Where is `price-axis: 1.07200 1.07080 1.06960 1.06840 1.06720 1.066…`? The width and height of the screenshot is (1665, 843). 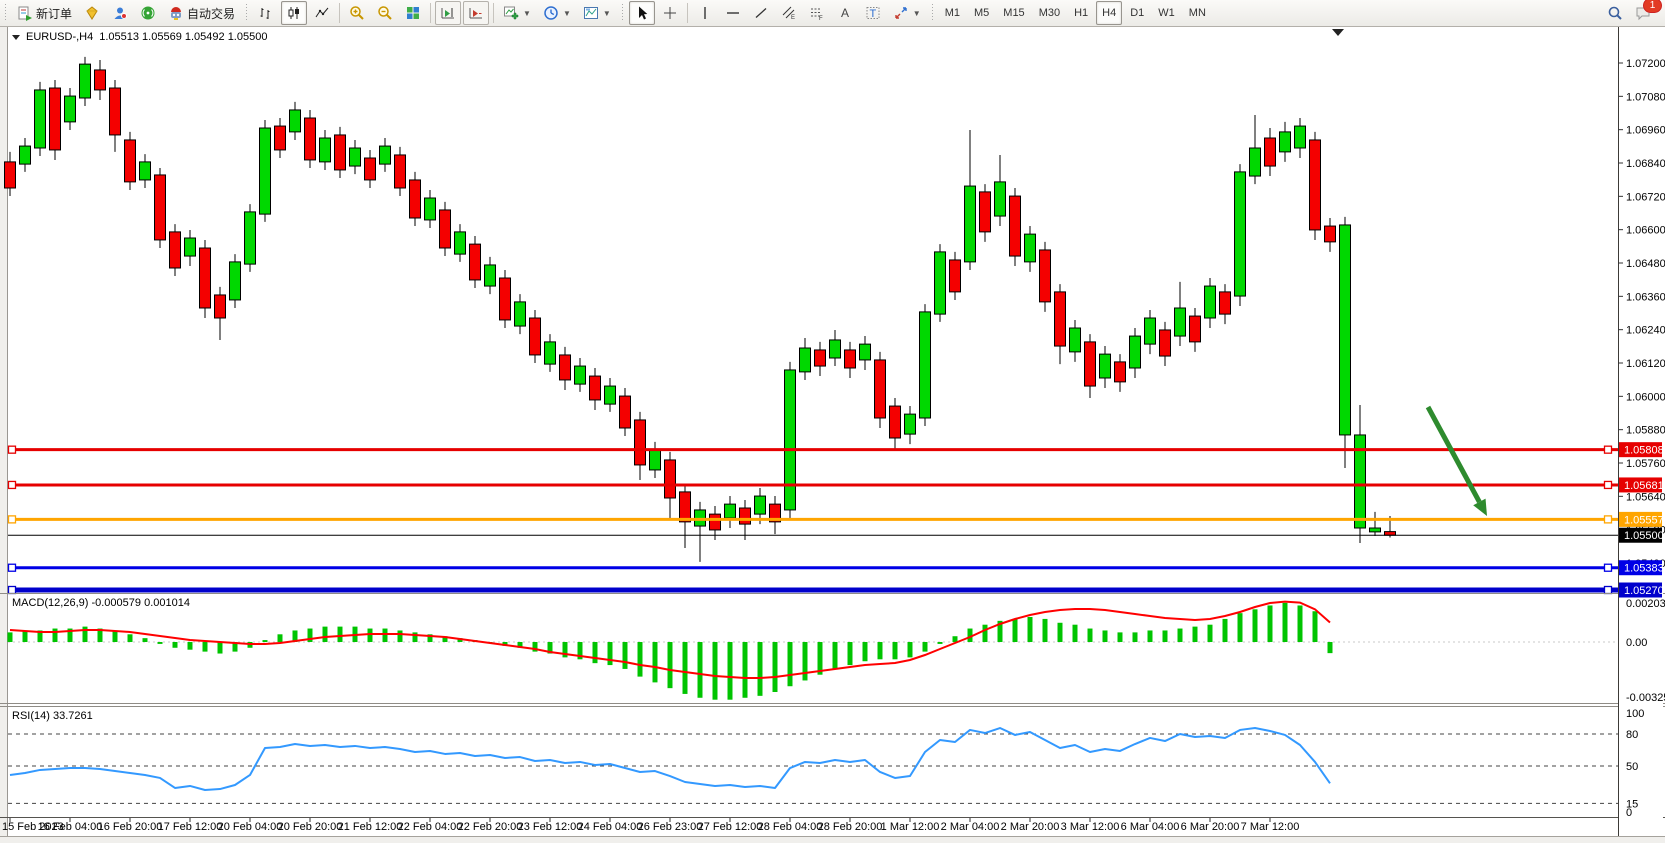 price-axis: 1.07200 1.07080 1.06960 1.06840 1.06720 1.066… is located at coordinates (1641, 431).